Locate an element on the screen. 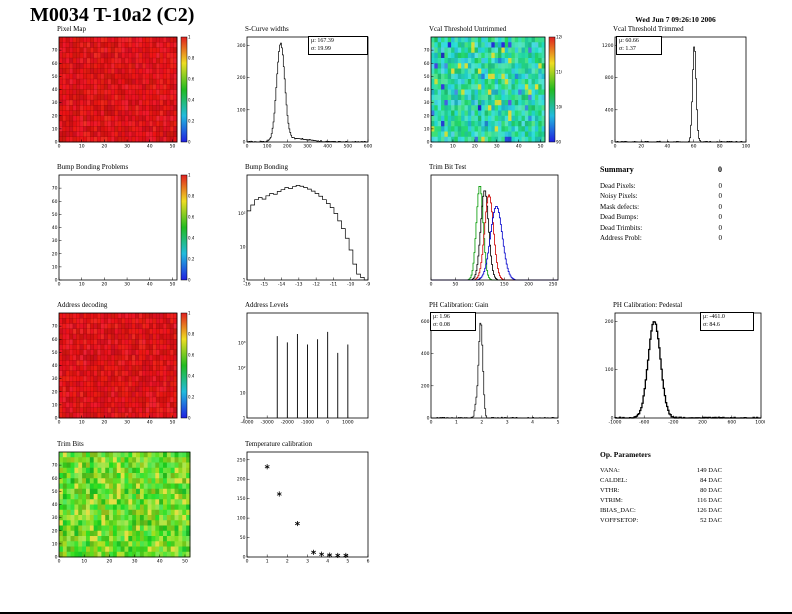 This screenshot has width=792, height=614. row-label: Address Probl: is located at coordinates (621, 238).